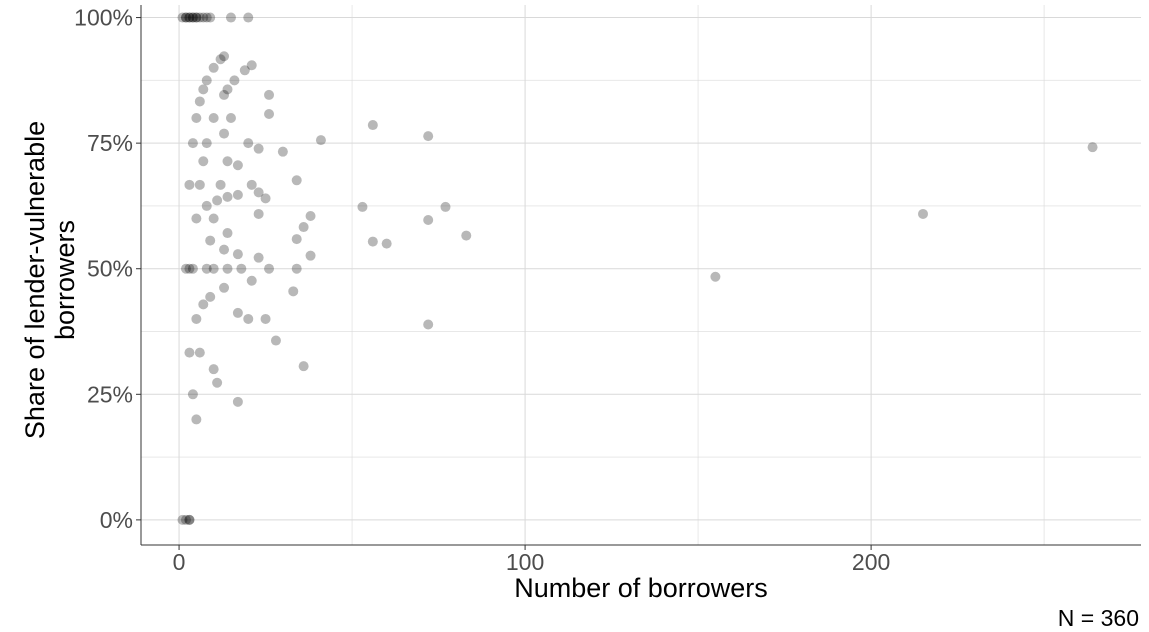  I want to click on x-tick-label: 0, so click(179, 562).